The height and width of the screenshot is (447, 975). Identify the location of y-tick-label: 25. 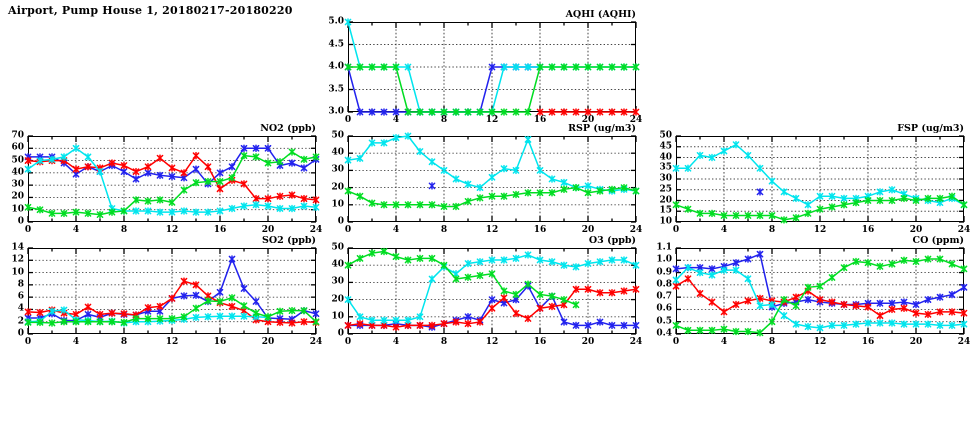
(665, 189).